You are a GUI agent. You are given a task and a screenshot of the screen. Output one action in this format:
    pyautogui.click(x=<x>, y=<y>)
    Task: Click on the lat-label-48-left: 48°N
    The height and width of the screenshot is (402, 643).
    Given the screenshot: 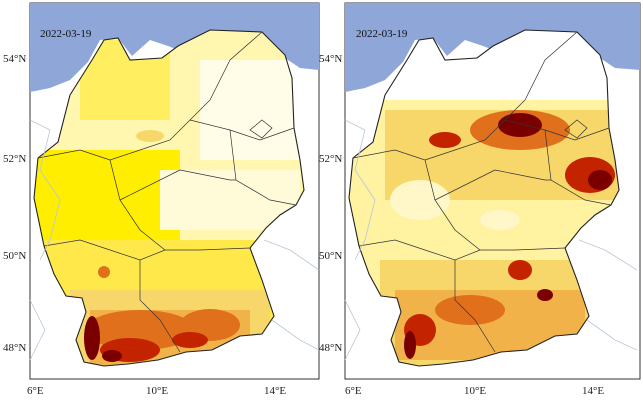 What is the action you would take?
    pyautogui.click(x=14, y=348)
    